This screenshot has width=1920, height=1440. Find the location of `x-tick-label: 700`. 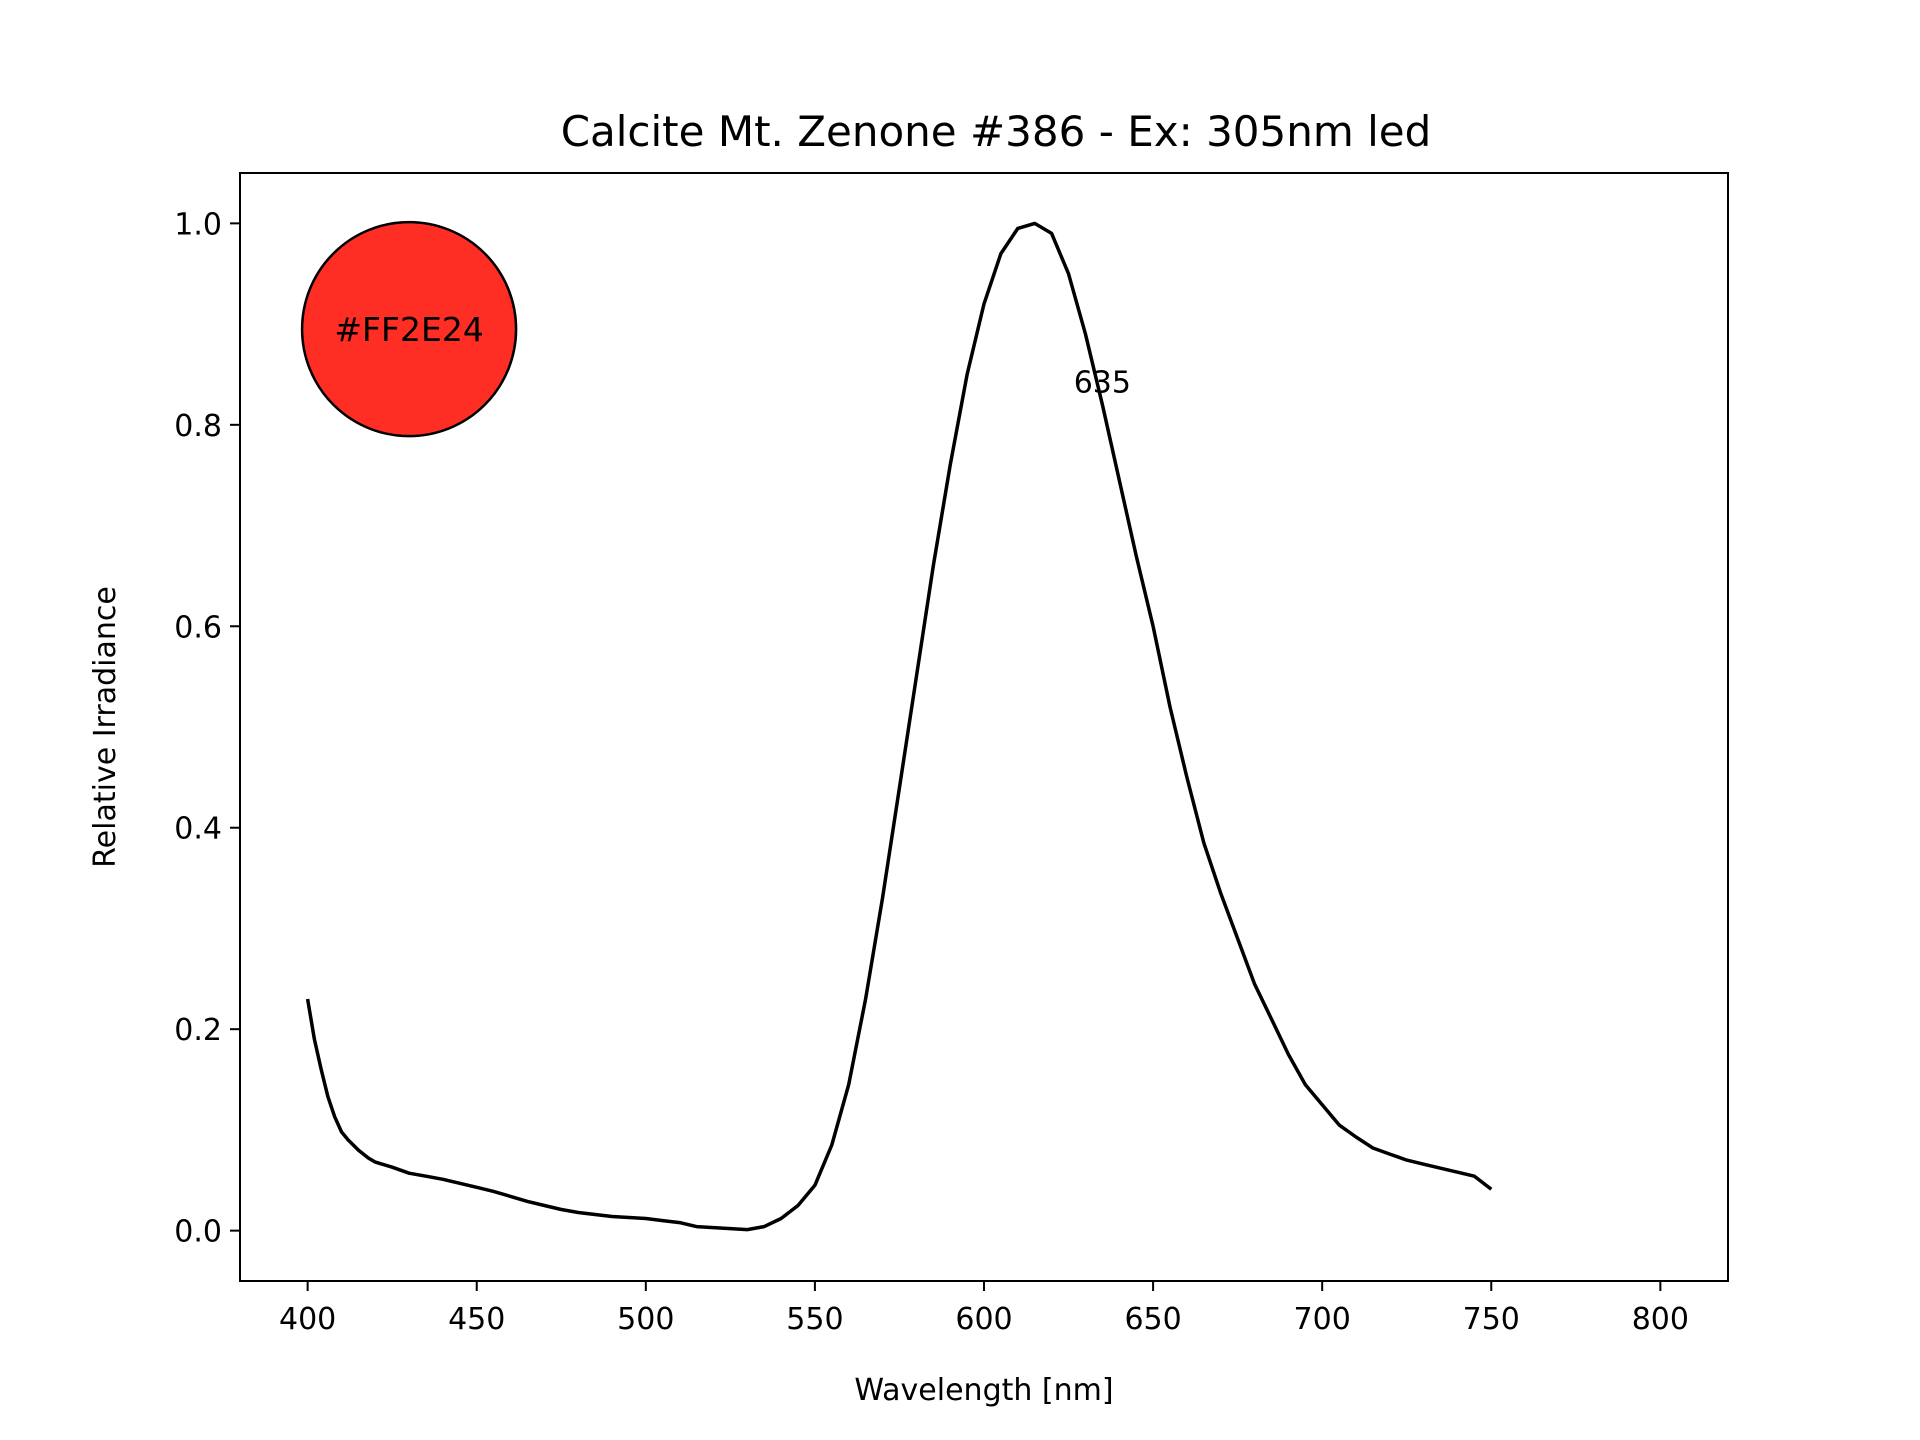

x-tick-label: 700 is located at coordinates (1322, 1319).